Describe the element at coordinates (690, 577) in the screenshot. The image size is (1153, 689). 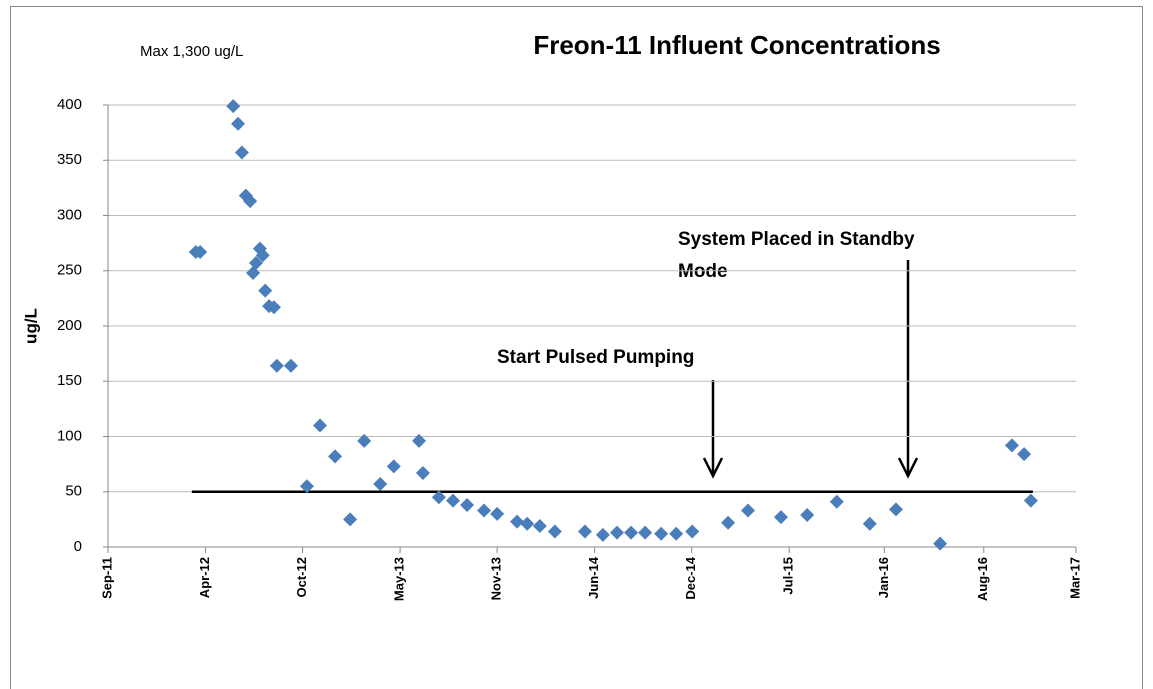
I see `x-tick-label: Dec-14` at that location.